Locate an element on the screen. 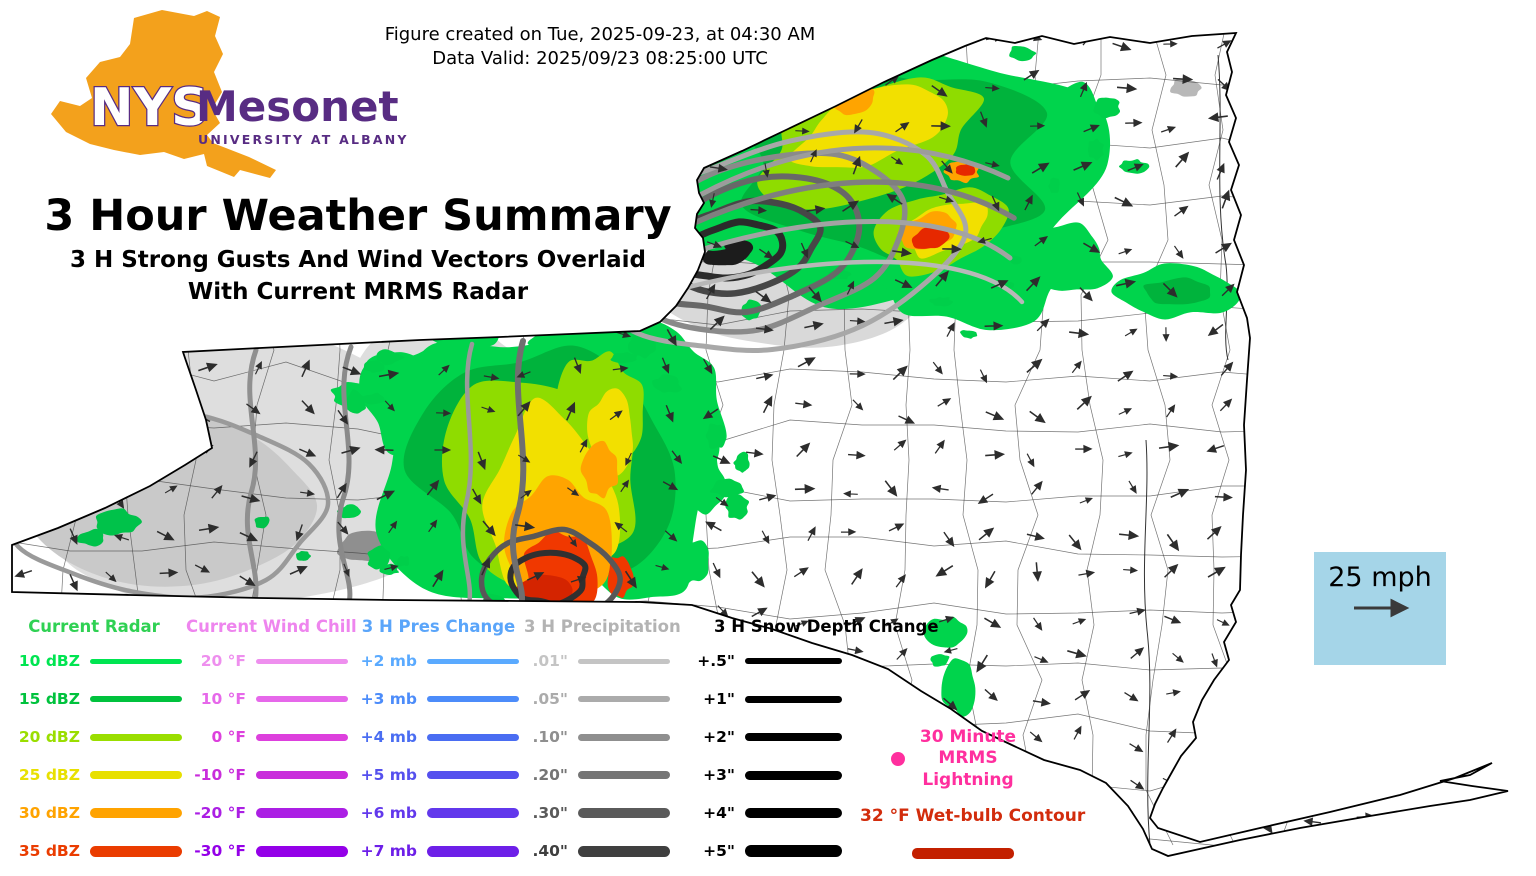  nys-mesonet-logo: NYS Mesonet UNIVERSITY AT ALBANY is located at coordinates (230, 94).